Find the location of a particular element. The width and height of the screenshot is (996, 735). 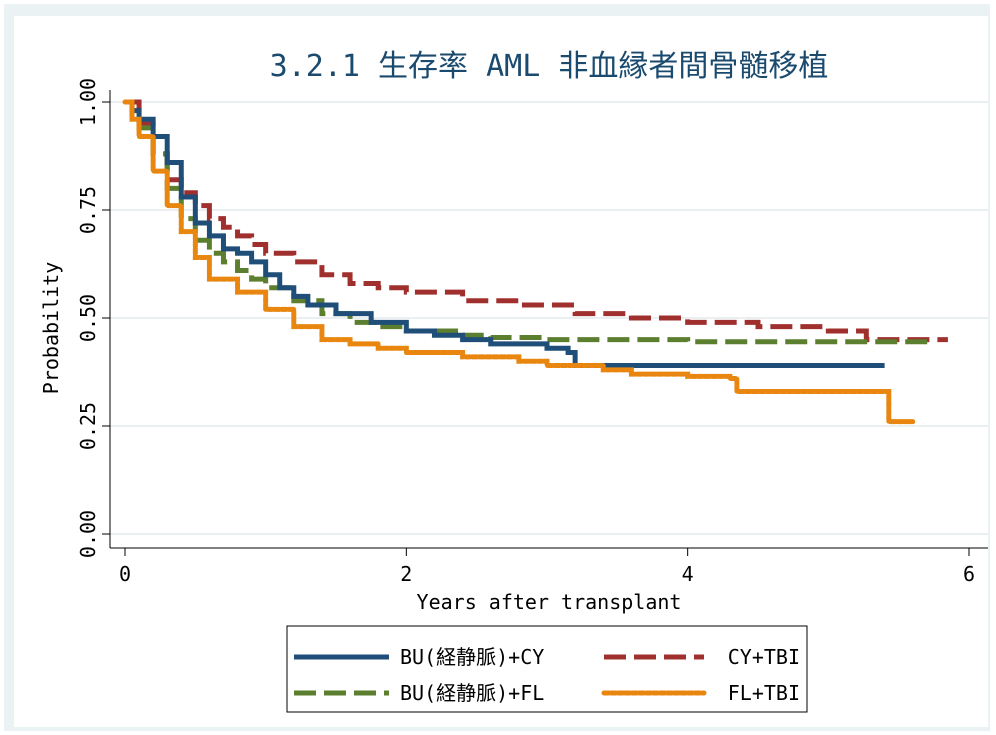

legend-label: CY+TBI is located at coordinates (764, 657).